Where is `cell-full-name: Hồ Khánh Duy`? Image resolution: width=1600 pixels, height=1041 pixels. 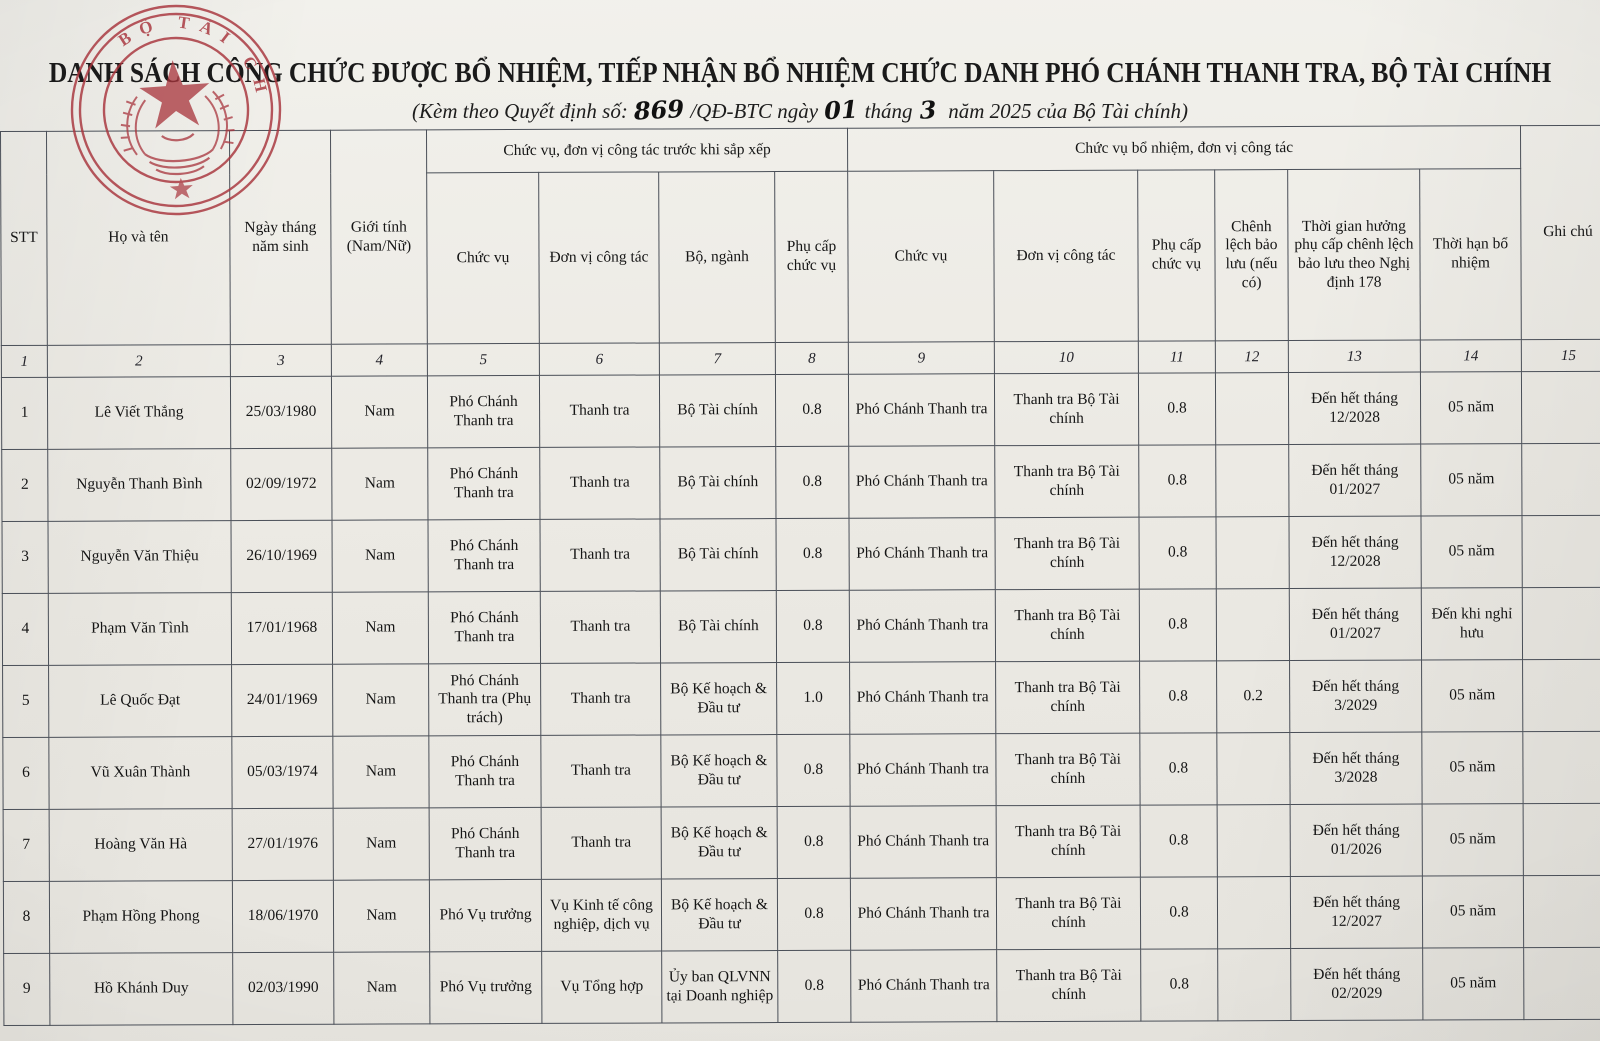
cell-full-name: Hồ Khánh Duy is located at coordinates (141, 989).